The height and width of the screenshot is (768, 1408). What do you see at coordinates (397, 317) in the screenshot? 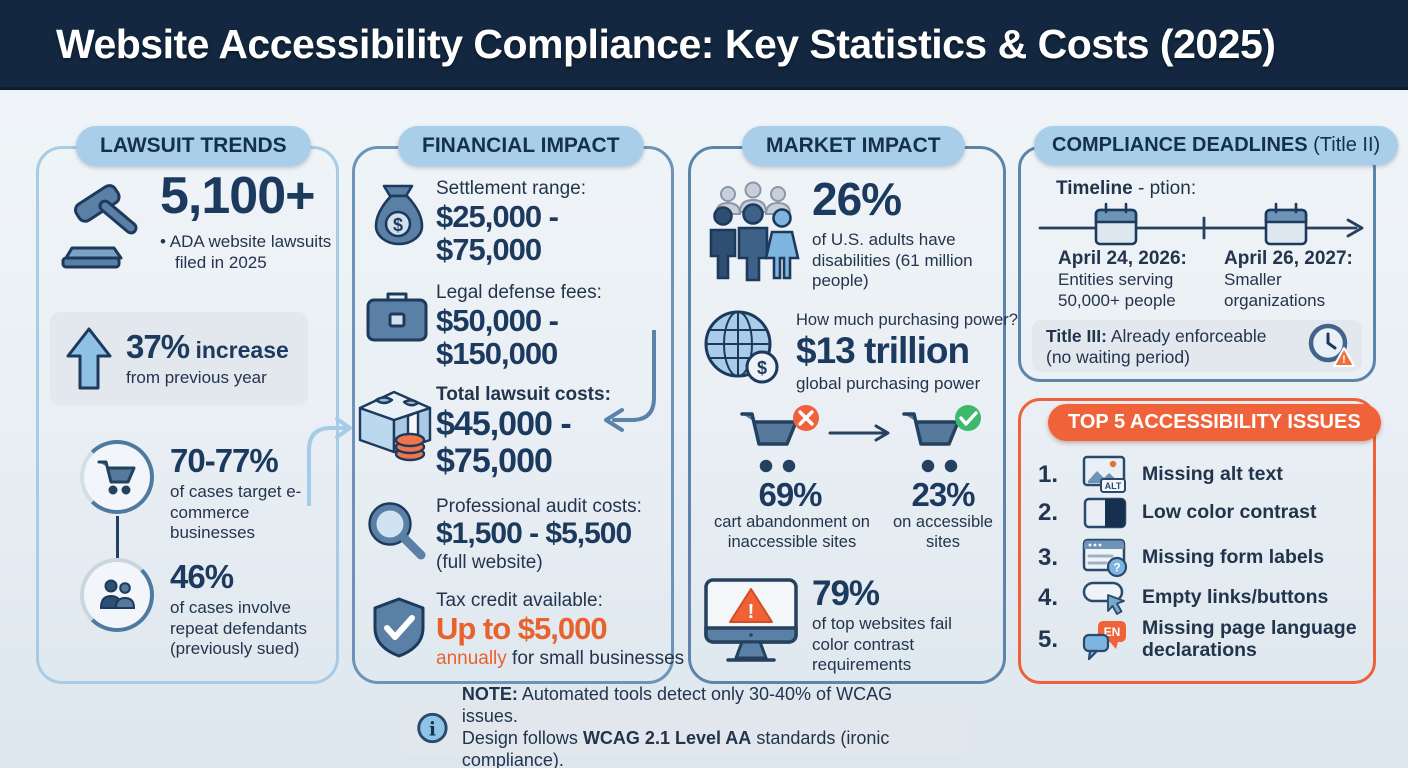
I see `briefcase-icon` at bounding box center [397, 317].